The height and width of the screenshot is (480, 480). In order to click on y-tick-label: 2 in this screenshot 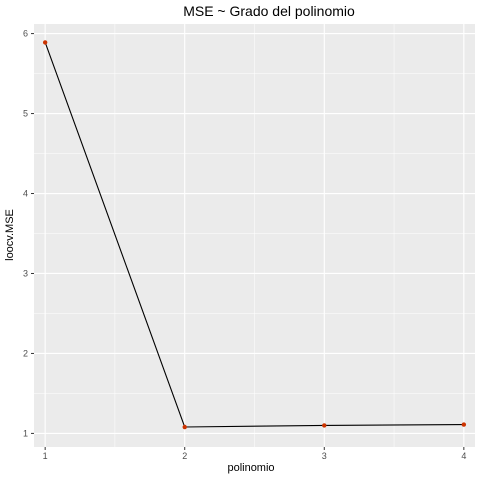, I will do `click(25, 353)`.